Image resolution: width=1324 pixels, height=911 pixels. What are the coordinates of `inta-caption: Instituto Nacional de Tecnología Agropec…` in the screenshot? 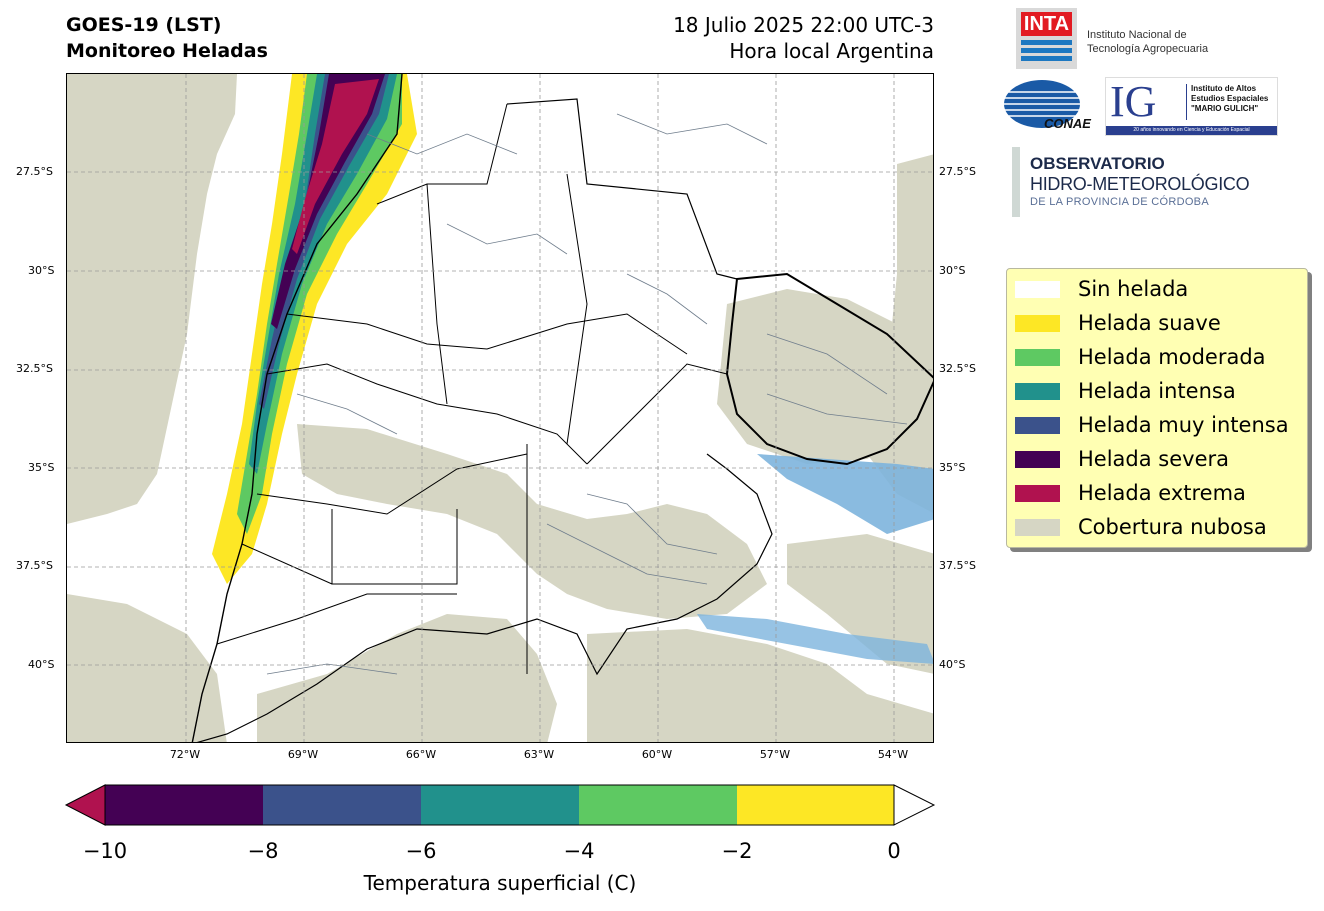 It's located at (1147, 42).